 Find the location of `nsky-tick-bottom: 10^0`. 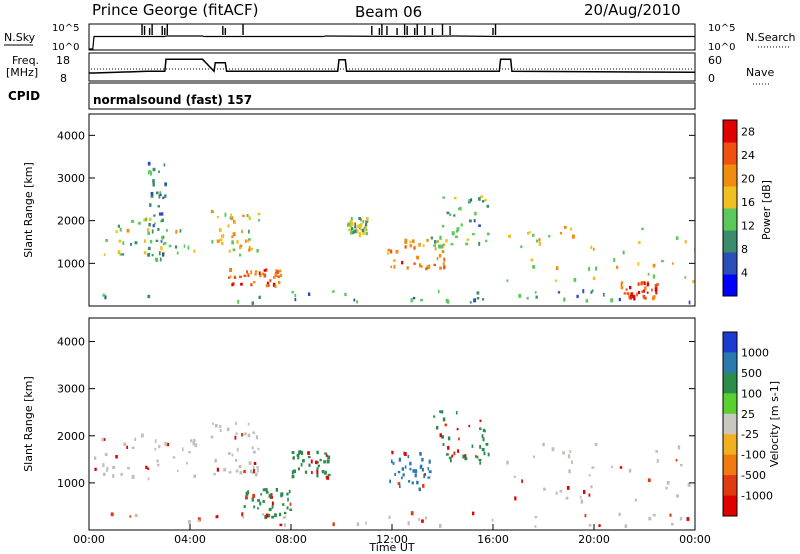

nsky-tick-bottom: 10^0 is located at coordinates (65, 47).